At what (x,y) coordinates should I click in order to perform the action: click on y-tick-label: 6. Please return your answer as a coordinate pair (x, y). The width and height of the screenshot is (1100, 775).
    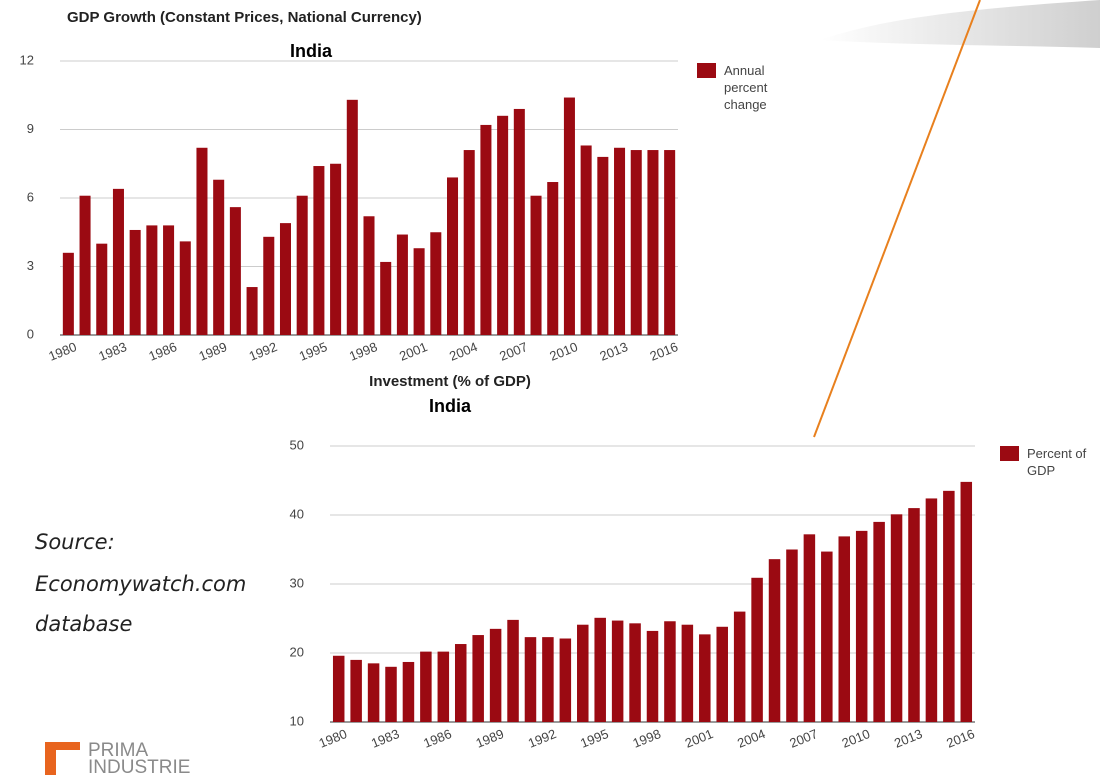
    Looking at the image, I should click on (30, 196).